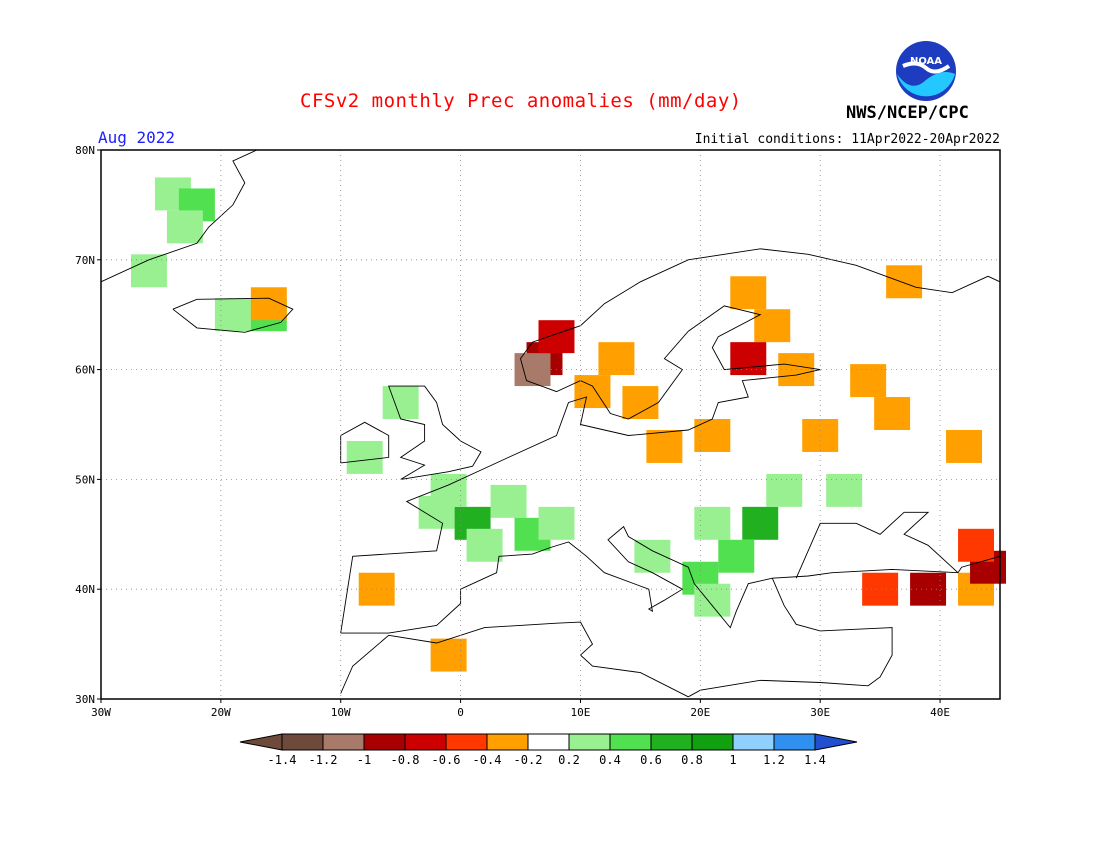 The width and height of the screenshot is (1100, 850). Describe the element at coordinates (460, 712) in the screenshot. I see `lon-label: 0` at that location.